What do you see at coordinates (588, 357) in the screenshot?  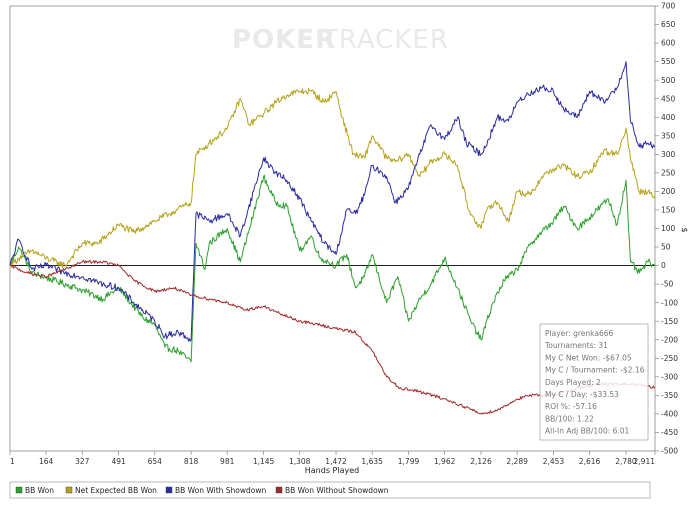 I see `stats-line: My C Net Won: -$67.05` at bounding box center [588, 357].